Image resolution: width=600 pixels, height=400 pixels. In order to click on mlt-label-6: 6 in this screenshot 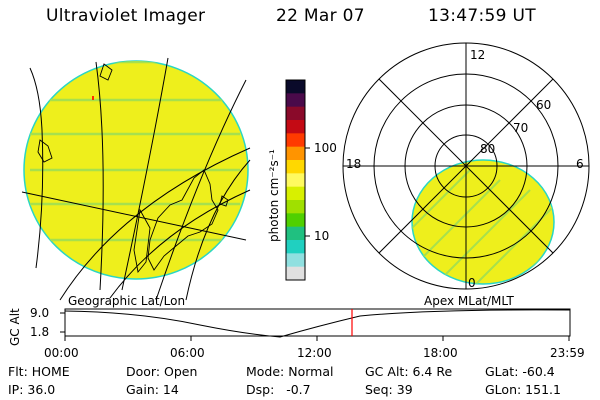, I will do `click(580, 164)`.